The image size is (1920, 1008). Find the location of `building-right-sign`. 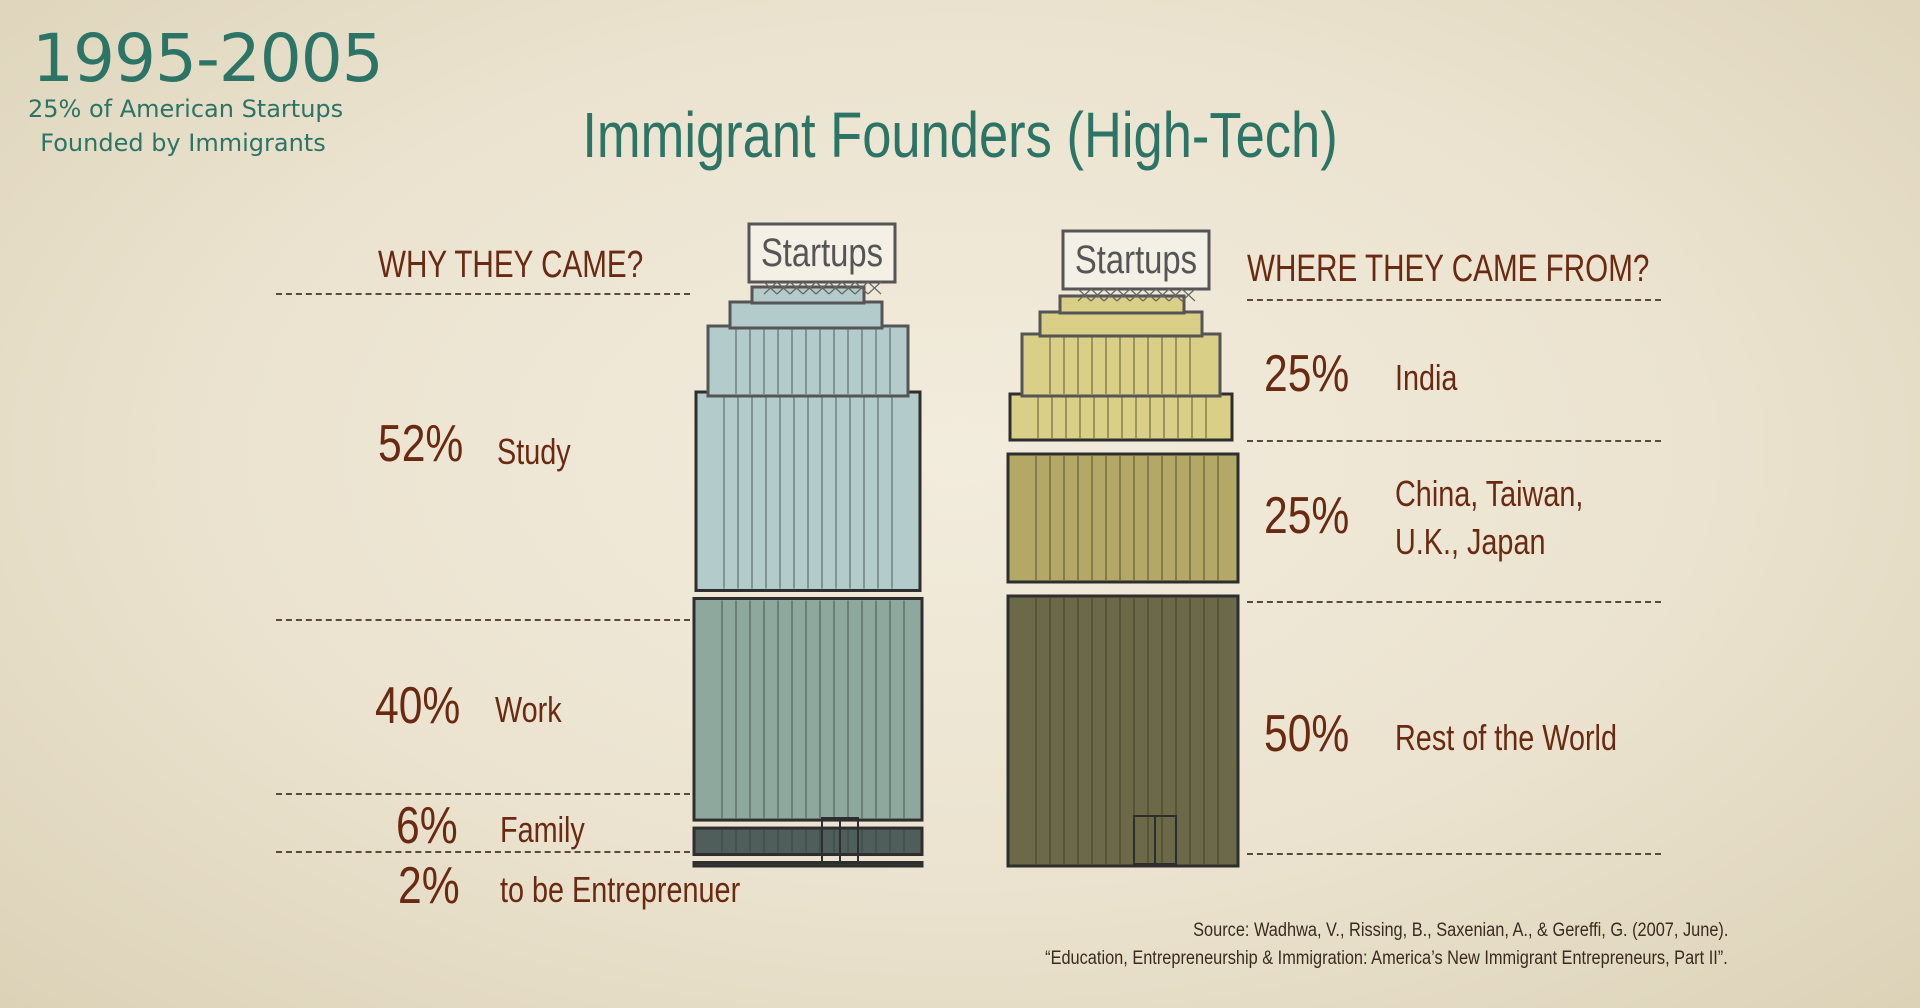

building-right-sign is located at coordinates (1136, 260).